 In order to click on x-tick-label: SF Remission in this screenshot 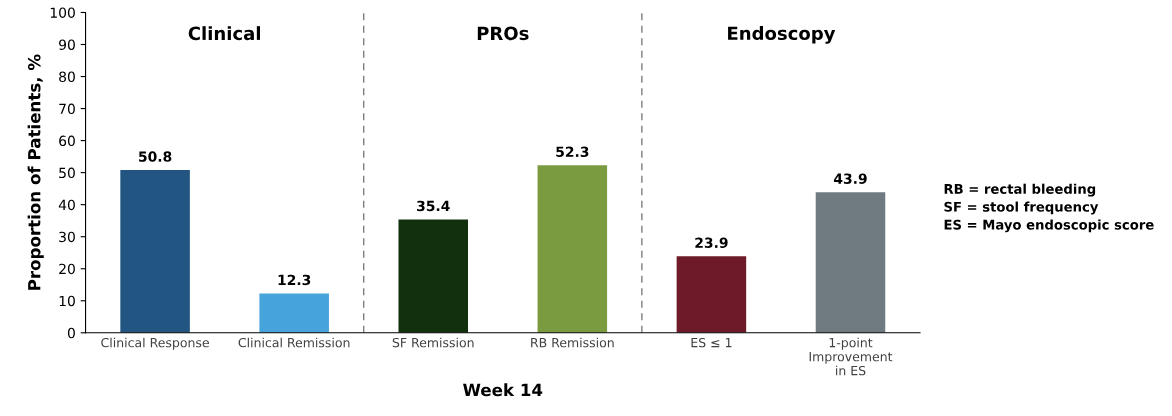, I will do `click(433, 342)`.